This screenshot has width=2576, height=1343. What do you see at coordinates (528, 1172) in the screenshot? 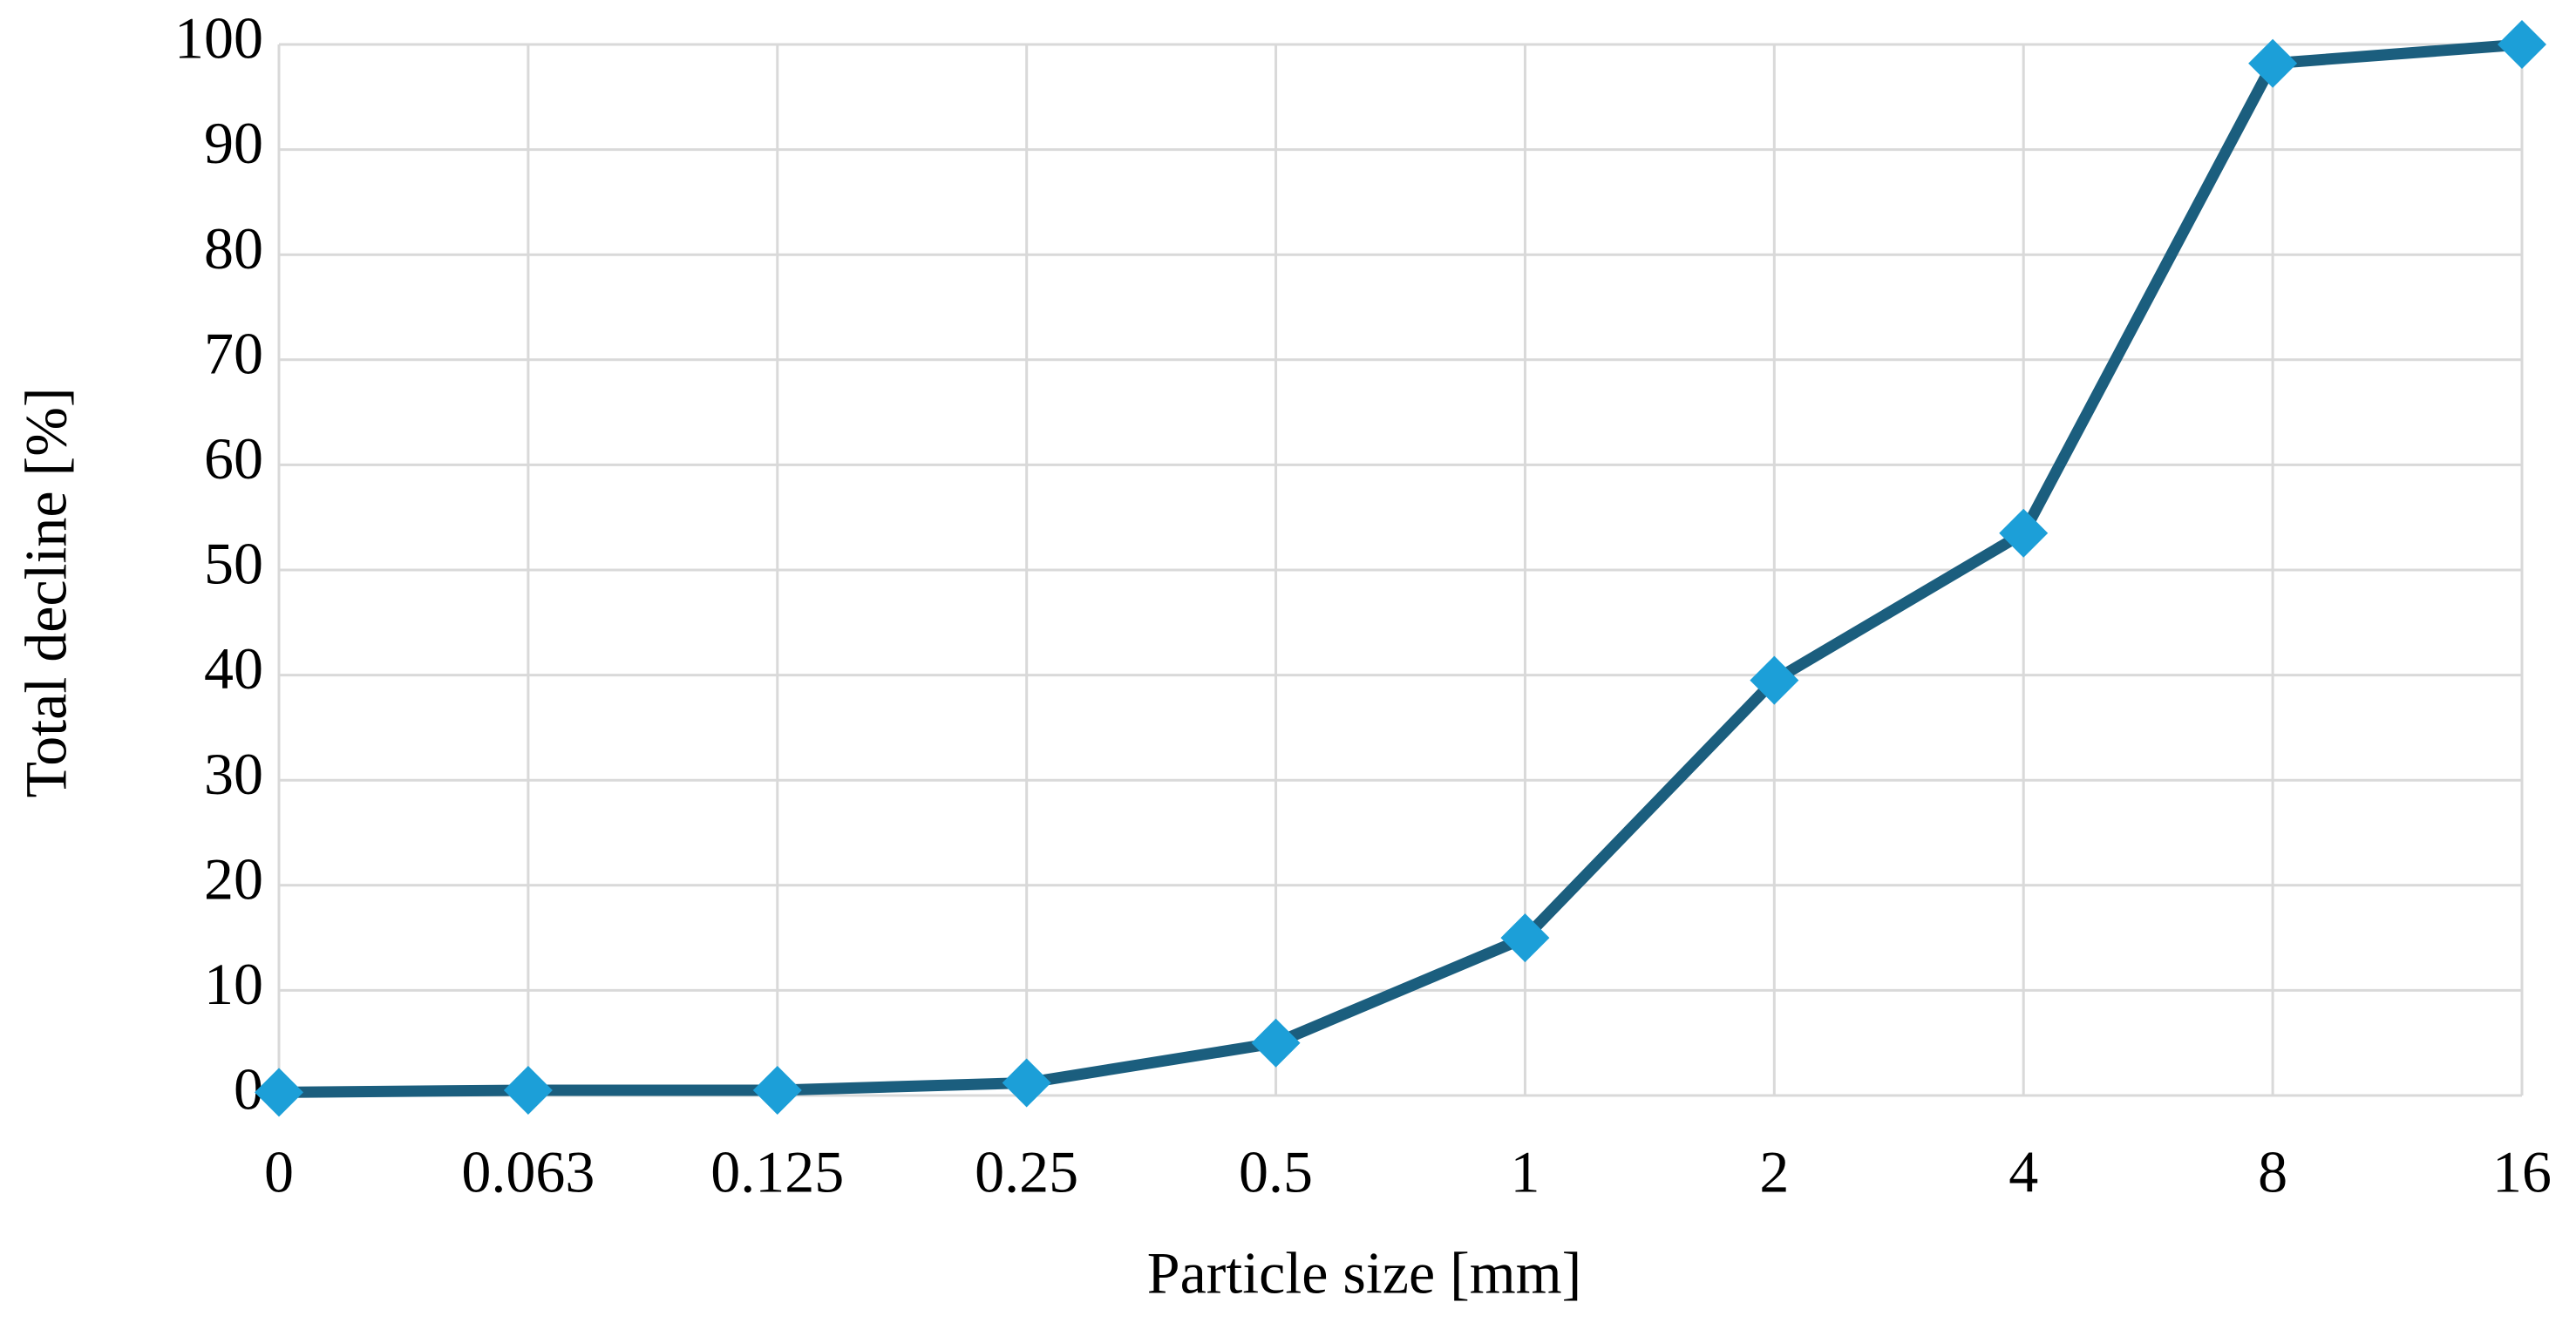
I see `x-tick-label: 0.063` at bounding box center [528, 1172].